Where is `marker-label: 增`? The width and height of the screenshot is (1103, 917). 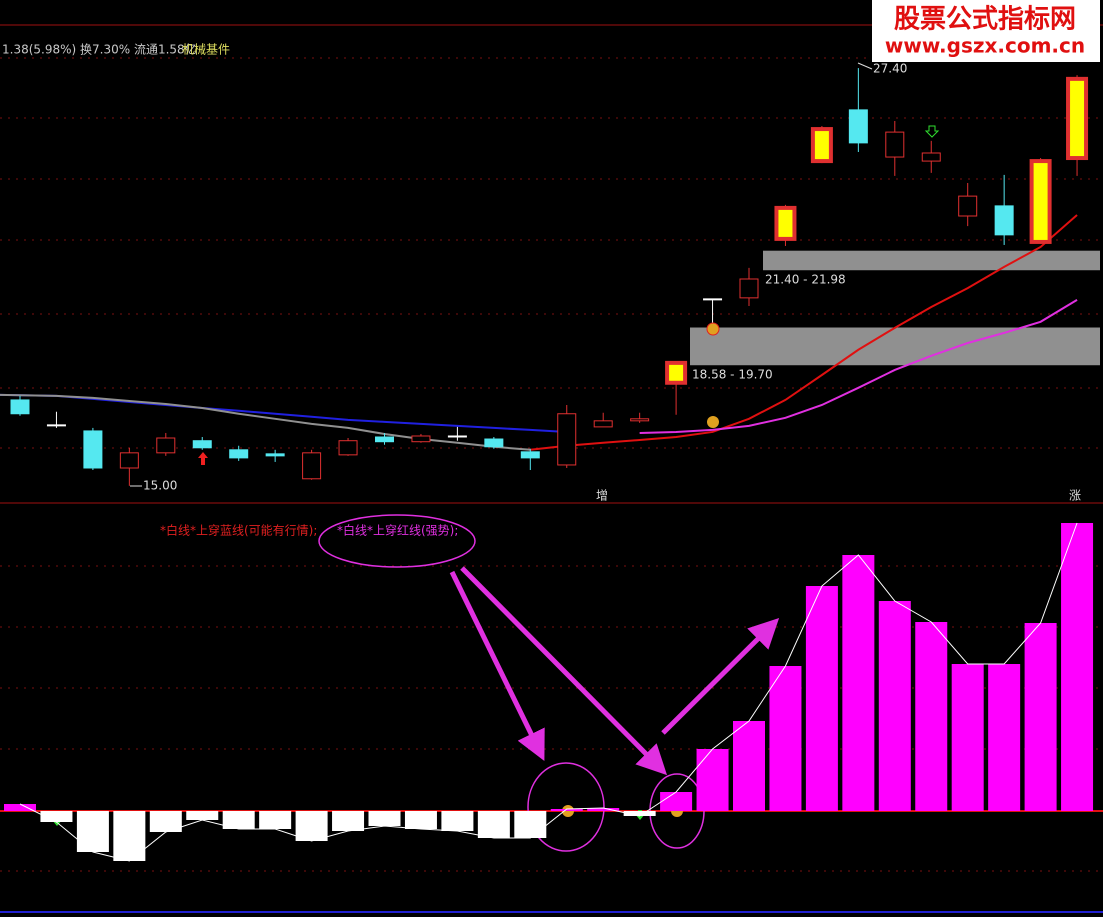
marker-label: 增 is located at coordinates (602, 496).